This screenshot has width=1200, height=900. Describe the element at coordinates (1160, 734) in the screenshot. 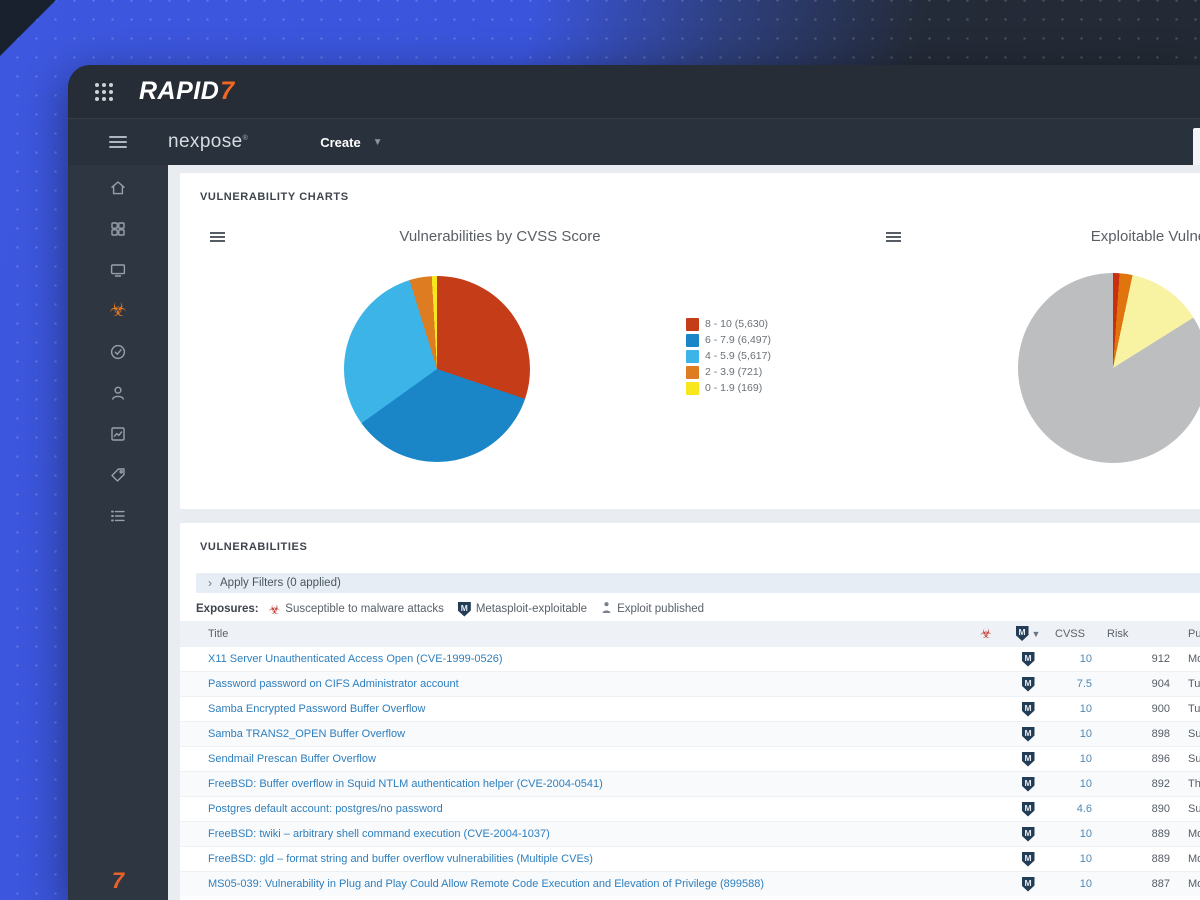

I see `risk-value: 898` at that location.